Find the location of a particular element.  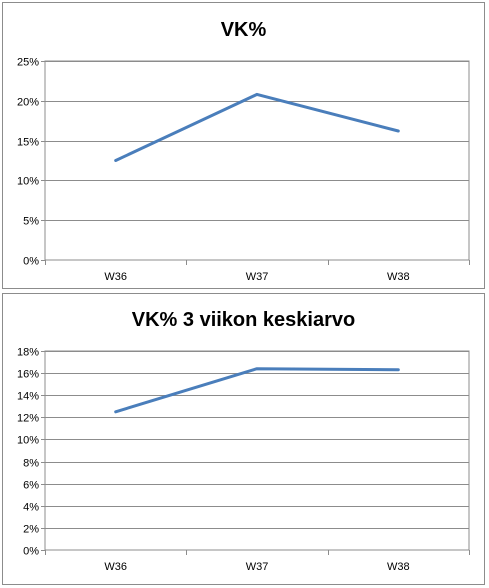

chart-title: VK% 3 viikon keskiarvo is located at coordinates (243, 320).